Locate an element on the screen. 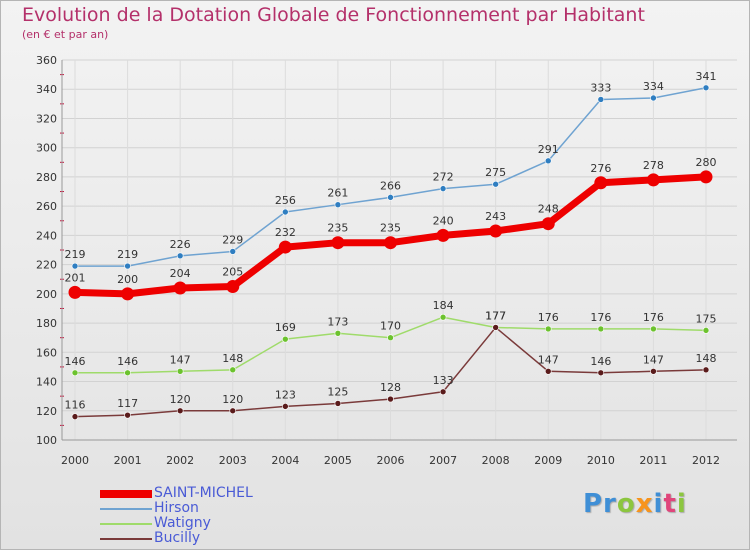  y-tick-label: 260 is located at coordinates (46, 206).